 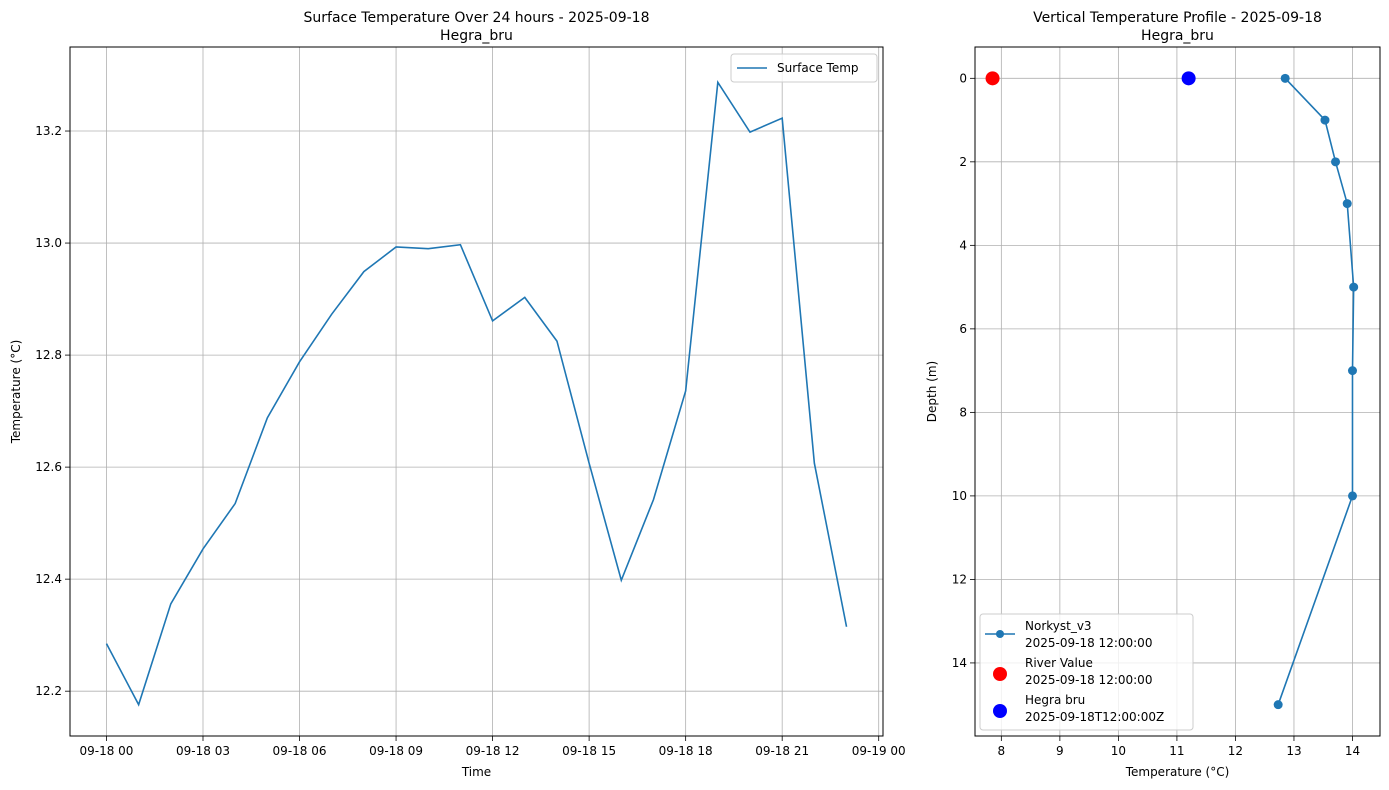 What do you see at coordinates (1078, 708) in the screenshot?
I see `legend-entry-hegra: Hegra bru 2025-09-18T12:00:00Z` at bounding box center [1078, 708].